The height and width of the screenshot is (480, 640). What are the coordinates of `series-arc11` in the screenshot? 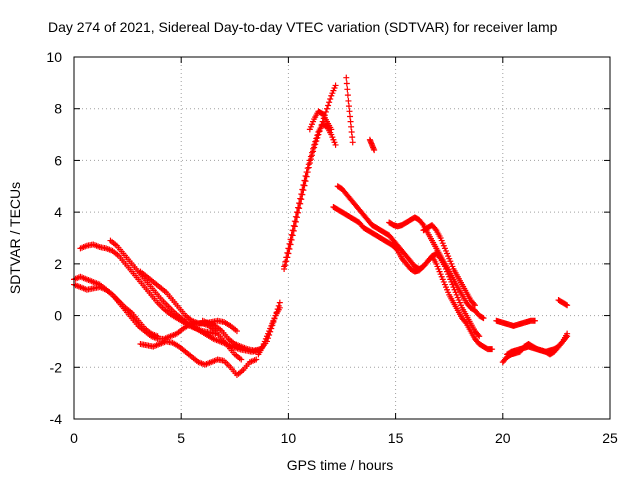 It's located at (320, 120).